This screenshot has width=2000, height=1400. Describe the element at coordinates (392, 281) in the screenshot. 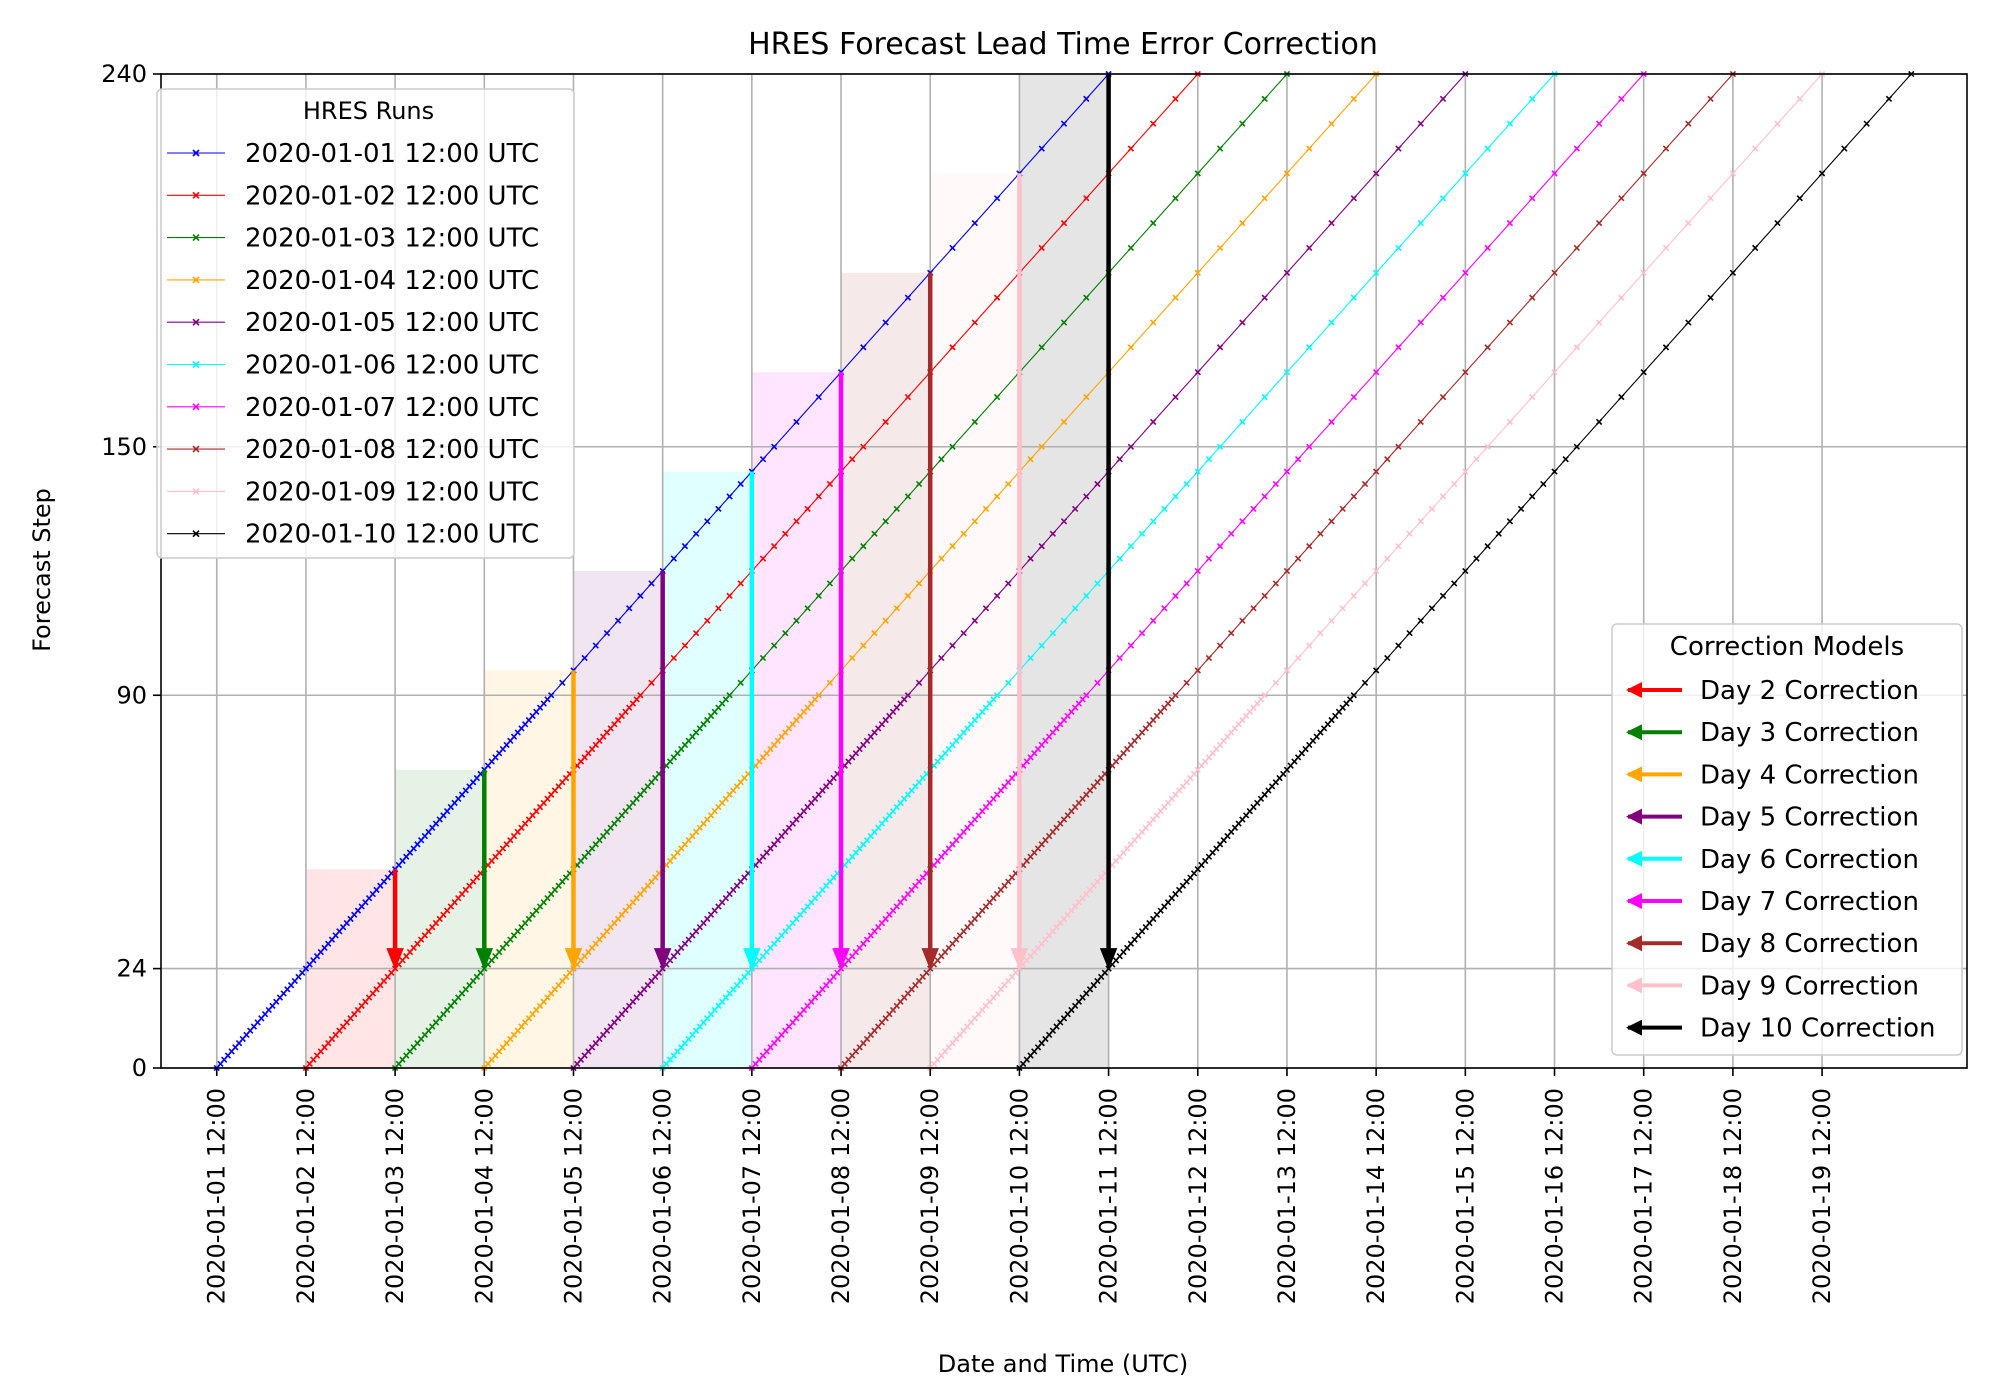

I see `legend-run-label: 2020-01-04 12:00 UTC` at that location.